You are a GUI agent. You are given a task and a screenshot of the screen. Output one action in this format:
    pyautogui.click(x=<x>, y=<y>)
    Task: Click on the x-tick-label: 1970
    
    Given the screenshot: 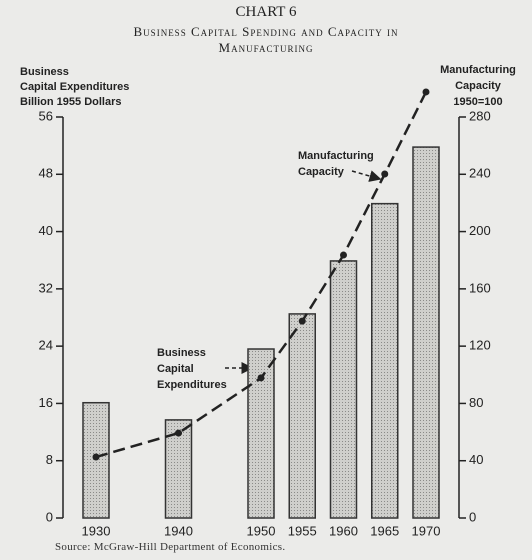 What is the action you would take?
    pyautogui.click(x=426, y=530)
    